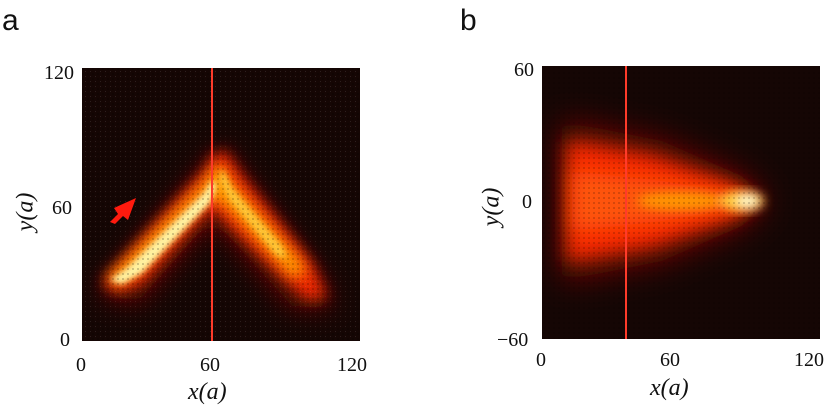 The width and height of the screenshot is (831, 410). I want to click on panel-b-ytick-0: 0, so click(527, 202).